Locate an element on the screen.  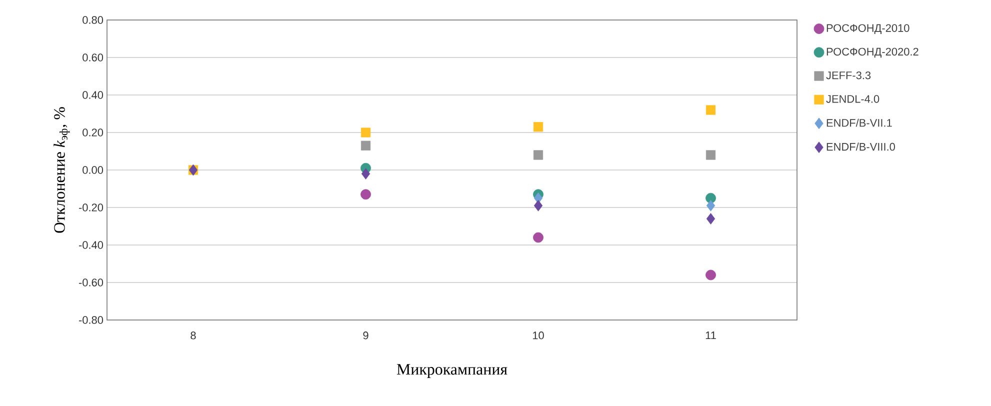
legend-label: РОСФОНД-2010 is located at coordinates (868, 29).